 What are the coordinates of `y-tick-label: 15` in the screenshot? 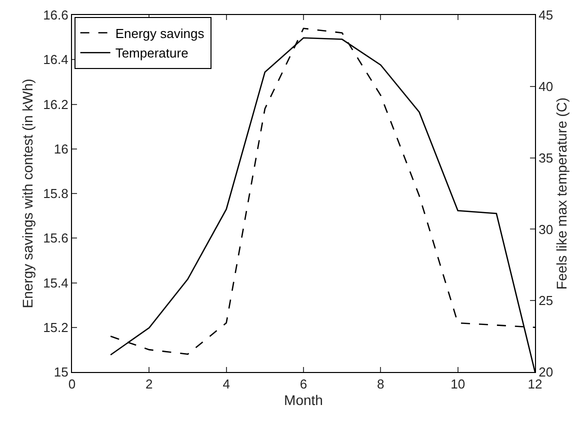 It's located at (61, 372).